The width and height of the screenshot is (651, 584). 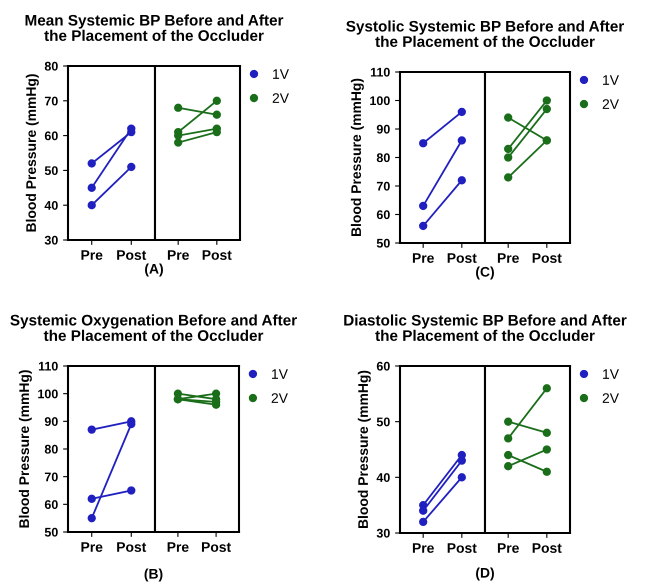 What do you see at coordinates (153, 575) in the screenshot?
I see `text: (B)` at bounding box center [153, 575].